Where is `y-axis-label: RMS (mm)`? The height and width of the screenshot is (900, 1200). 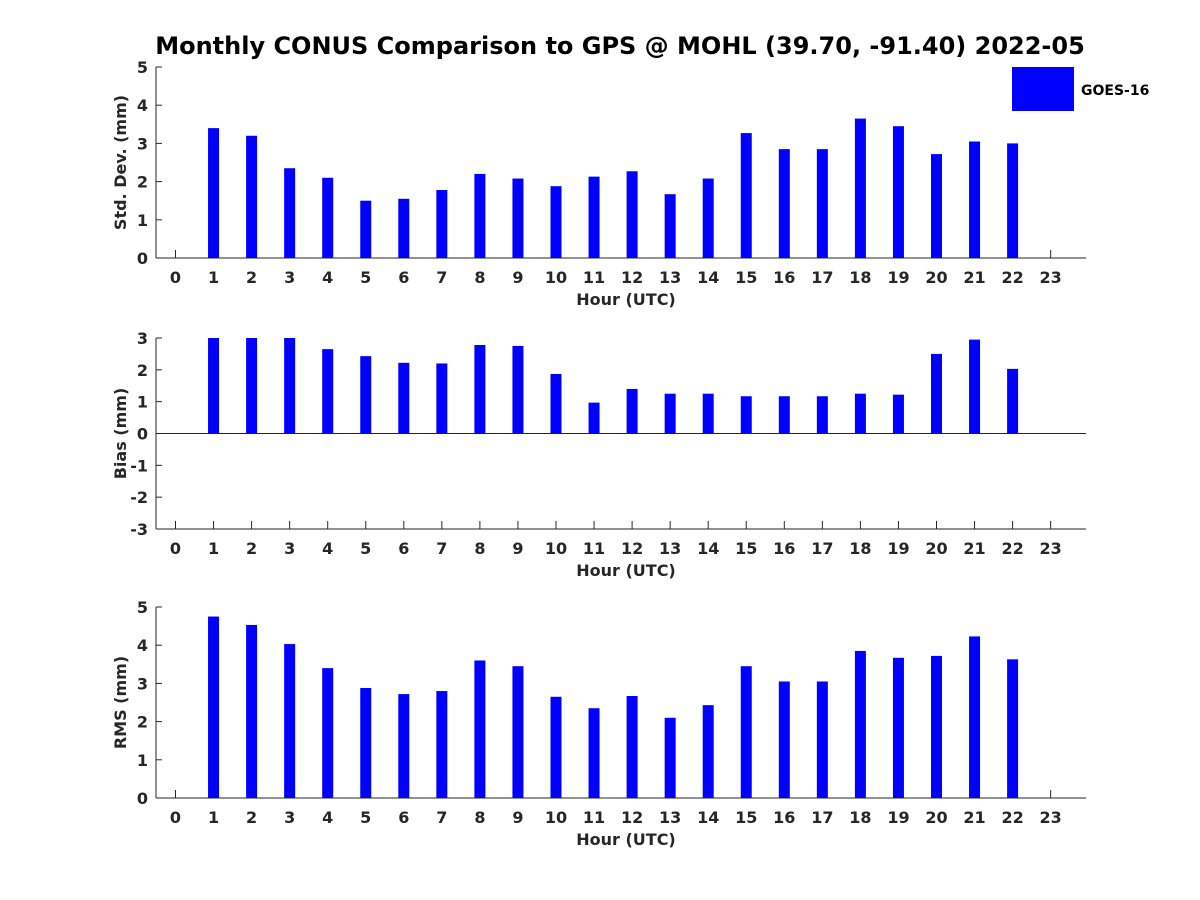 y-axis-label: RMS (mm) is located at coordinates (120, 702).